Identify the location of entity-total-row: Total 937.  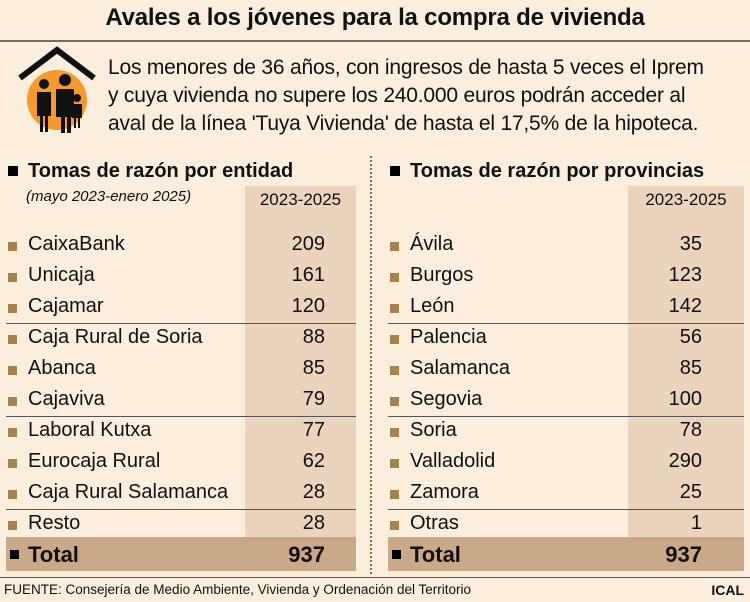
(181, 554).